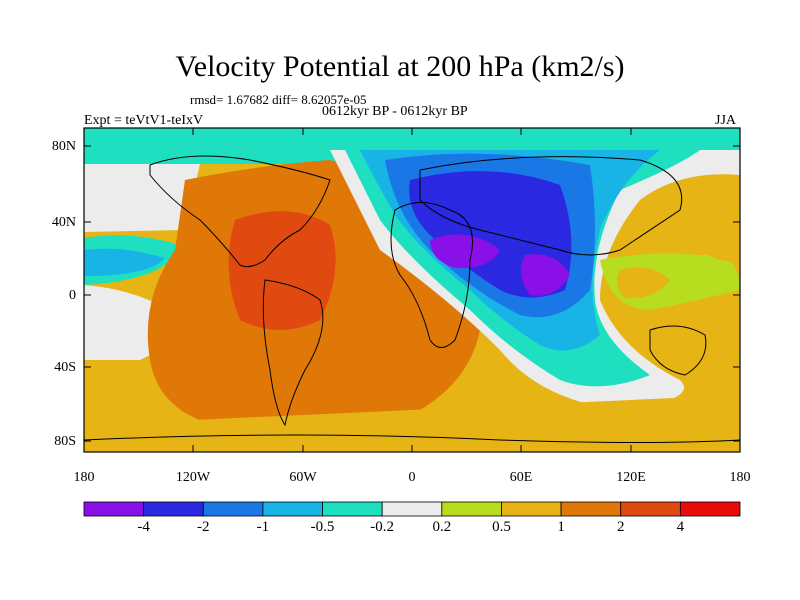 The image size is (800, 600). What do you see at coordinates (620, 527) in the screenshot?
I see `colorbar-label: 2` at bounding box center [620, 527].